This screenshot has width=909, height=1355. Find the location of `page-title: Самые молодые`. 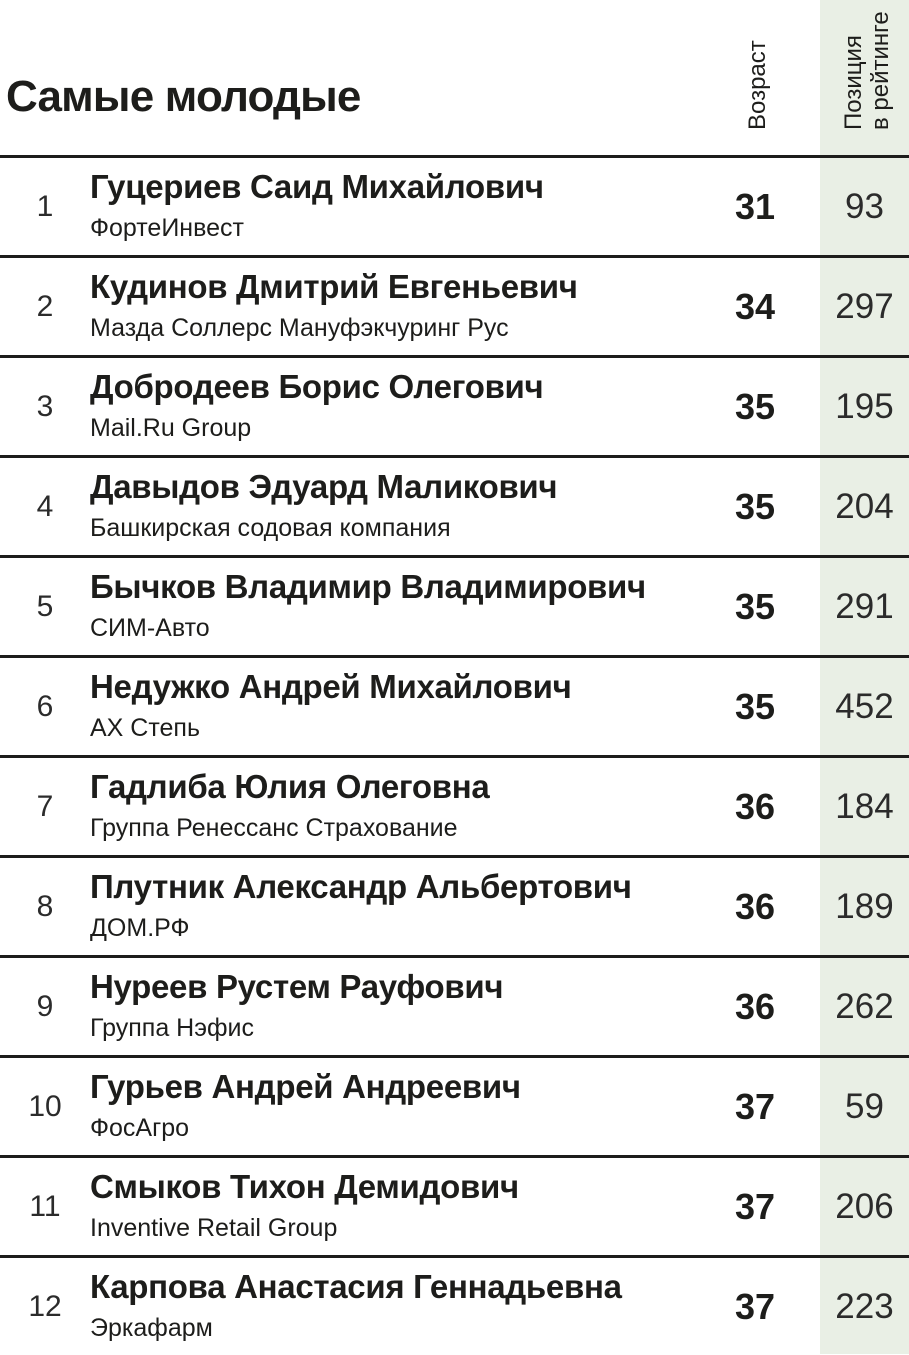

page-title: Самые молодые is located at coordinates (183, 96).